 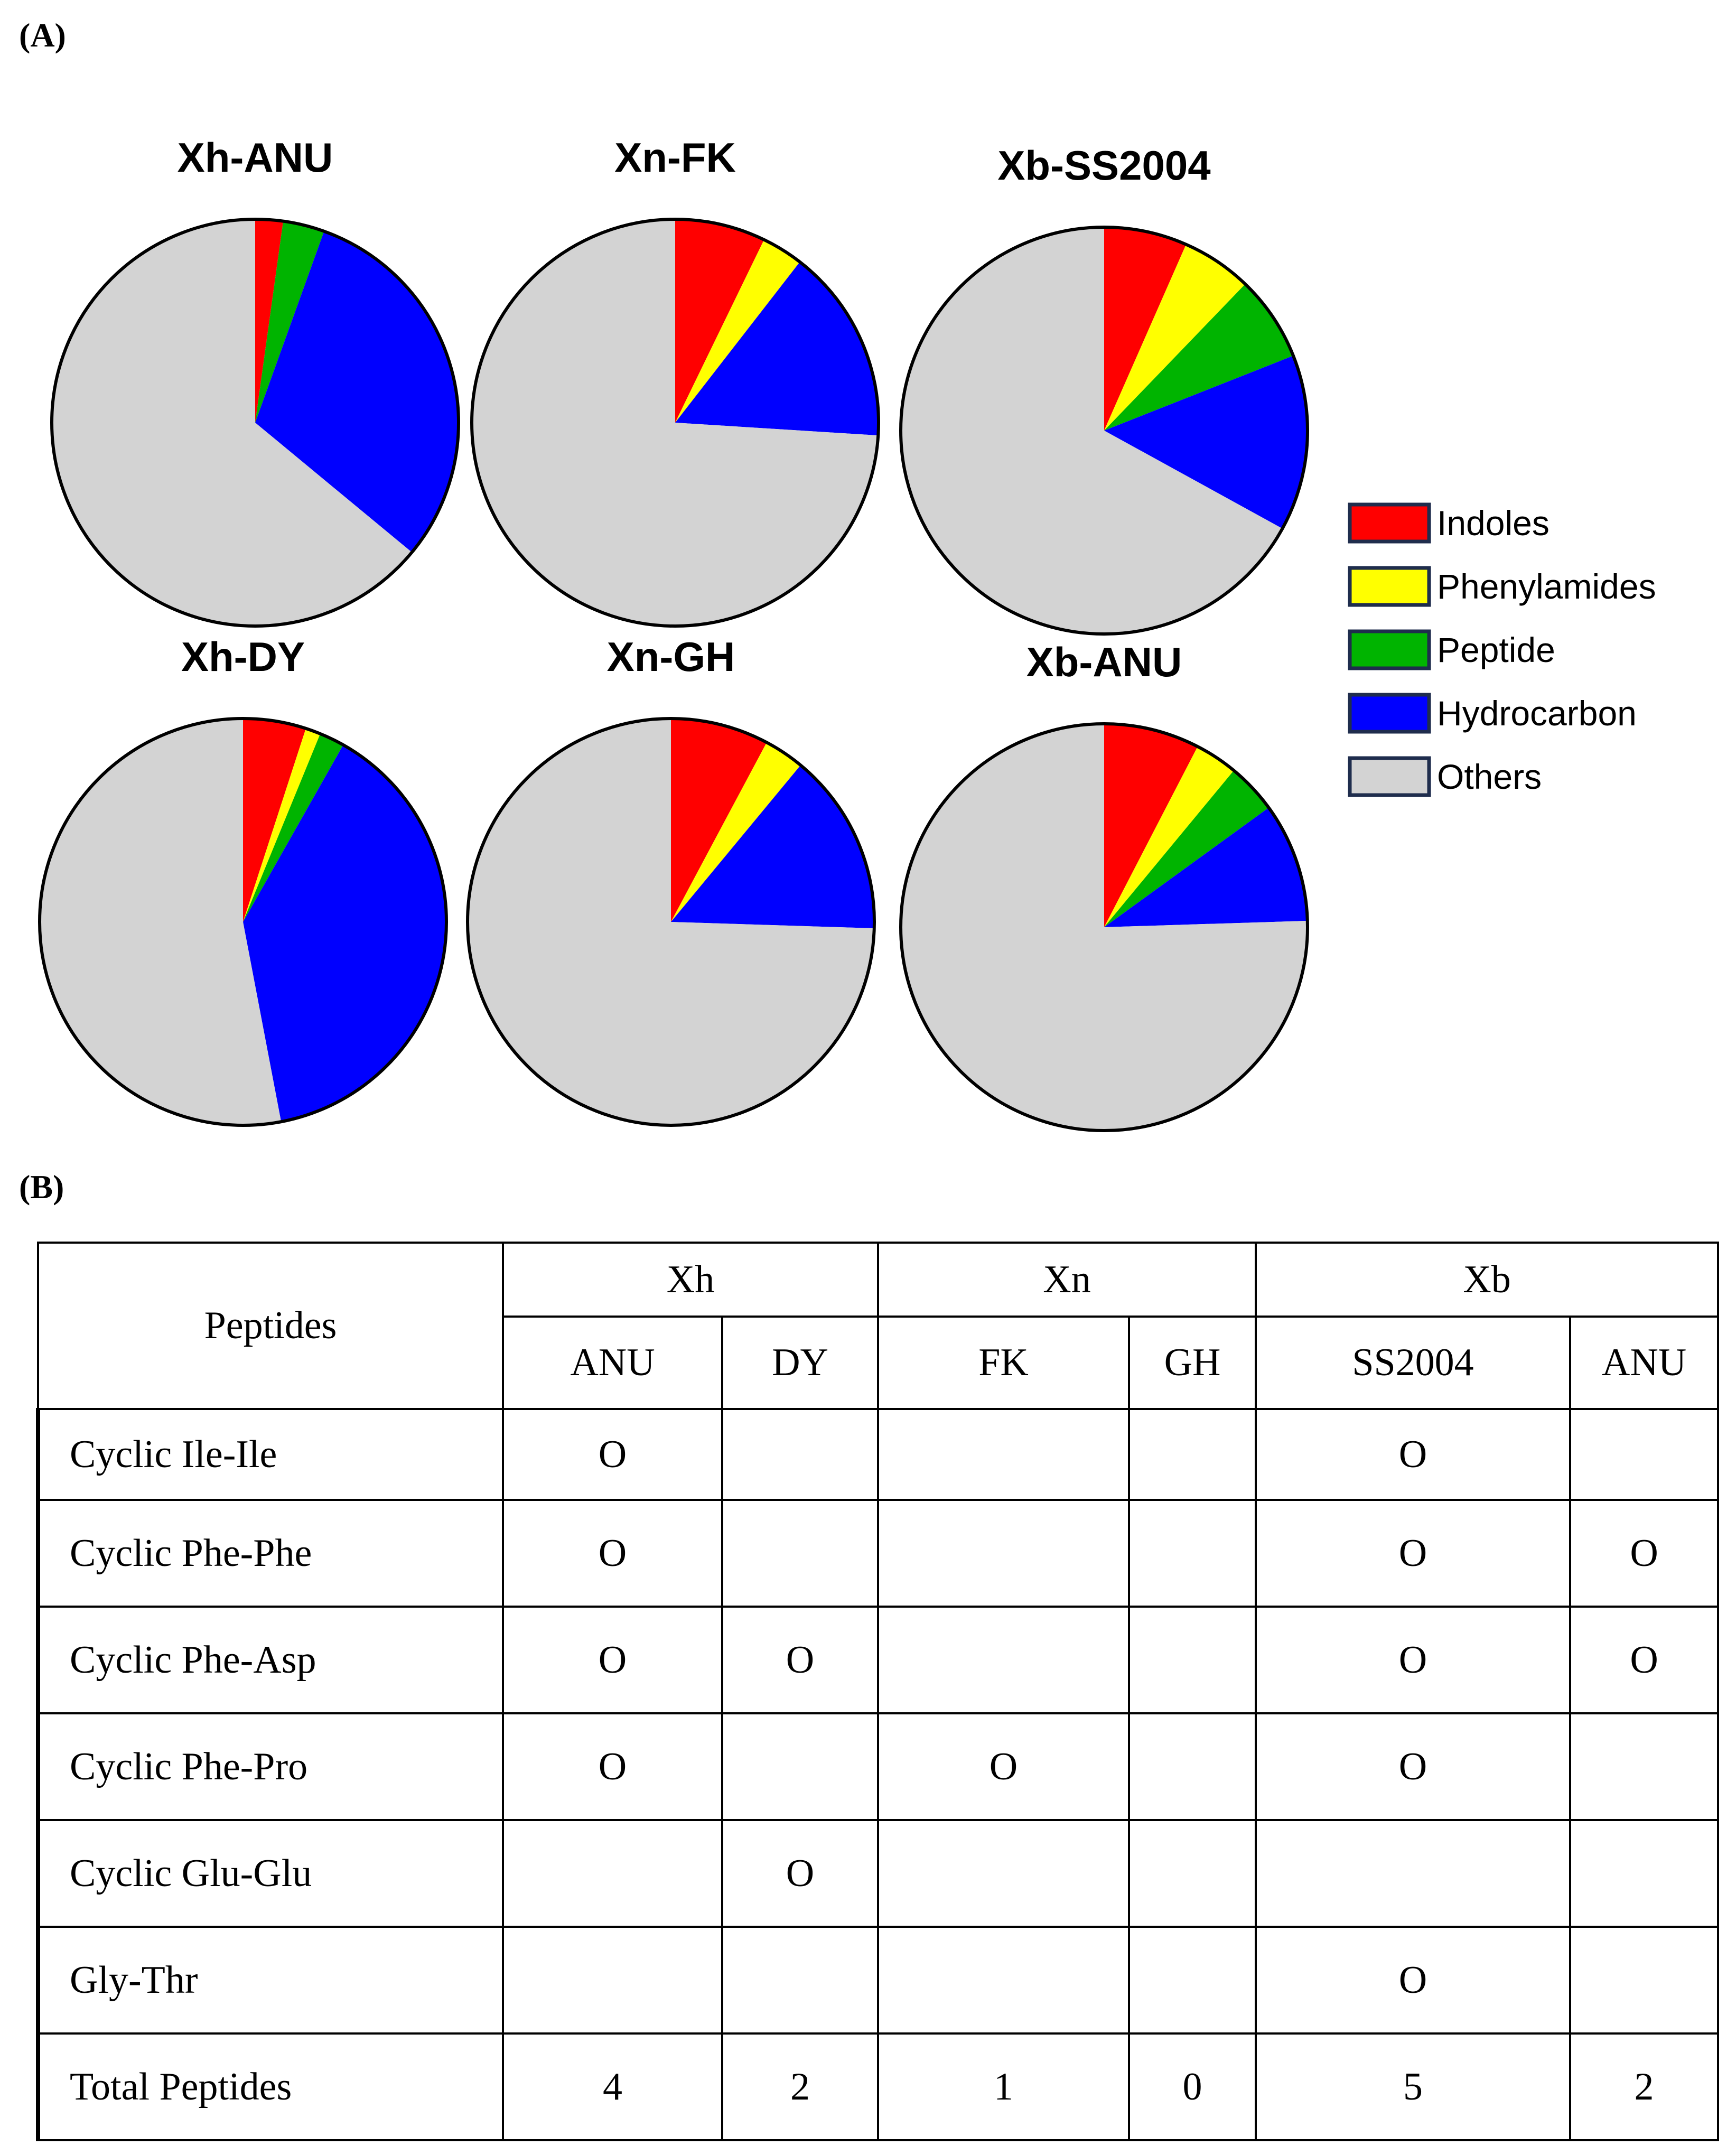 I want to click on row-name: Gly-Thr, so click(x=270, y=1980).